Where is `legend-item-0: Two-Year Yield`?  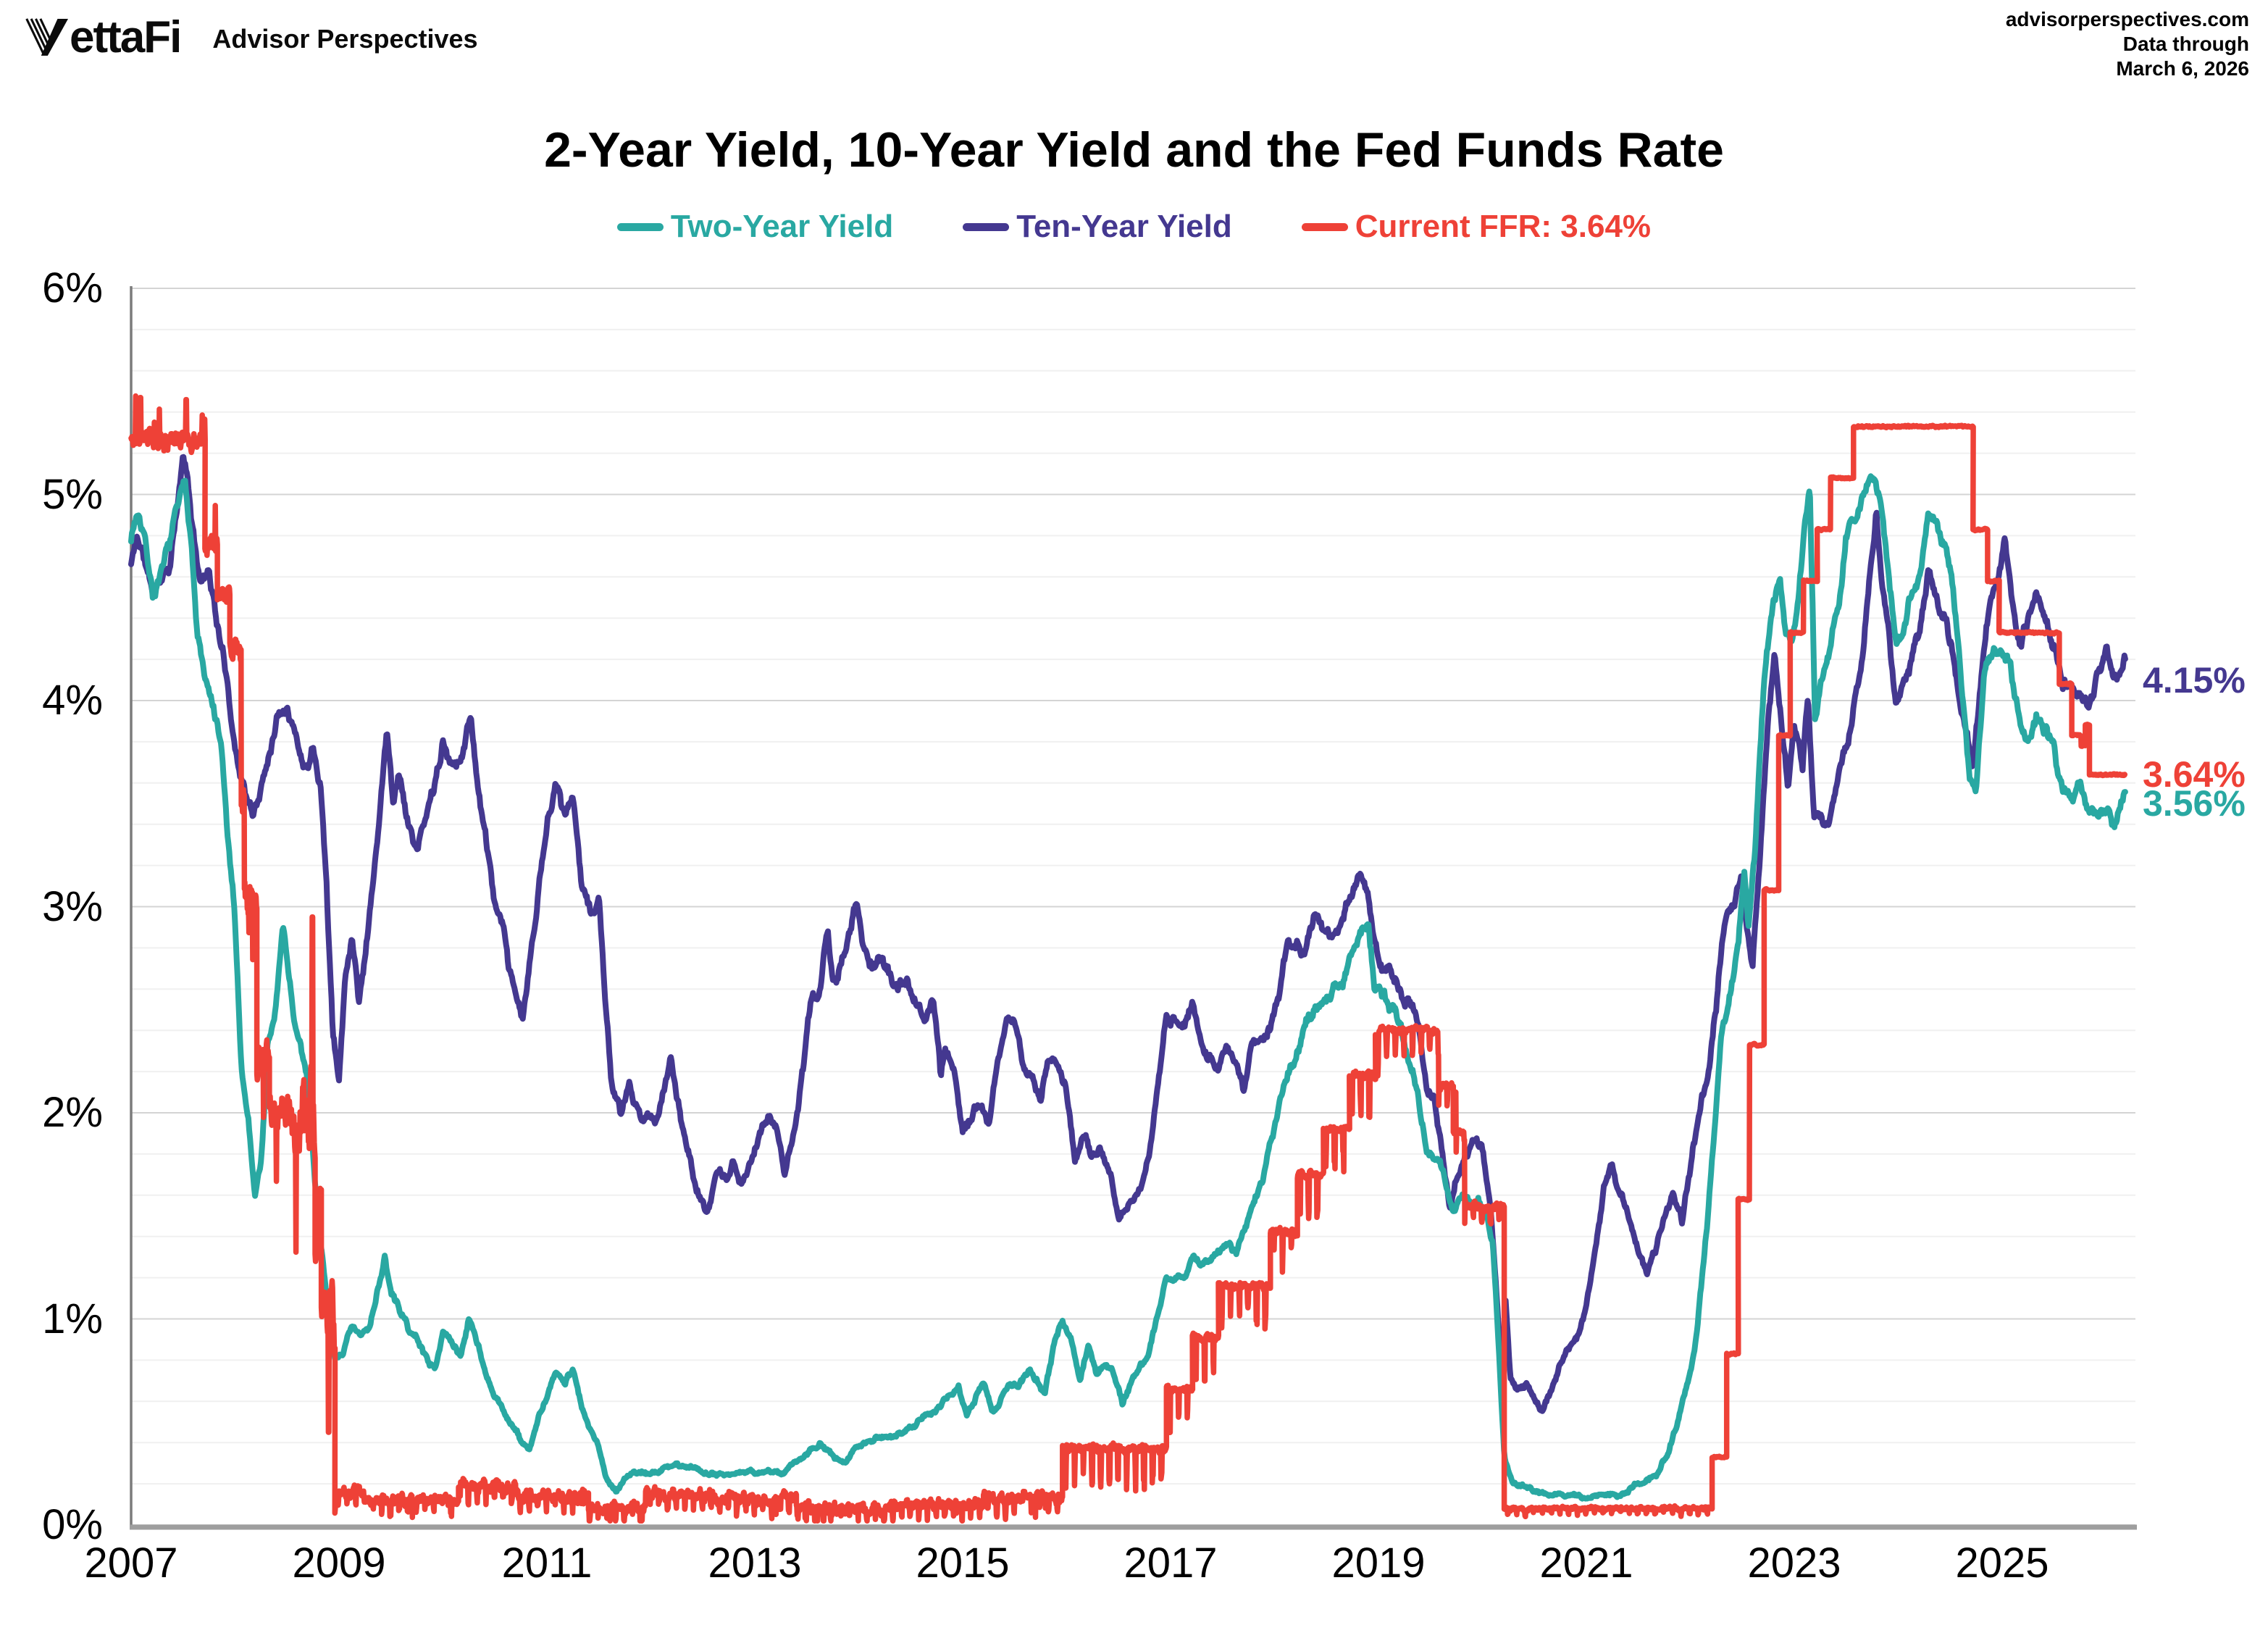 legend-item-0: Two-Year Yield is located at coordinates (755, 227).